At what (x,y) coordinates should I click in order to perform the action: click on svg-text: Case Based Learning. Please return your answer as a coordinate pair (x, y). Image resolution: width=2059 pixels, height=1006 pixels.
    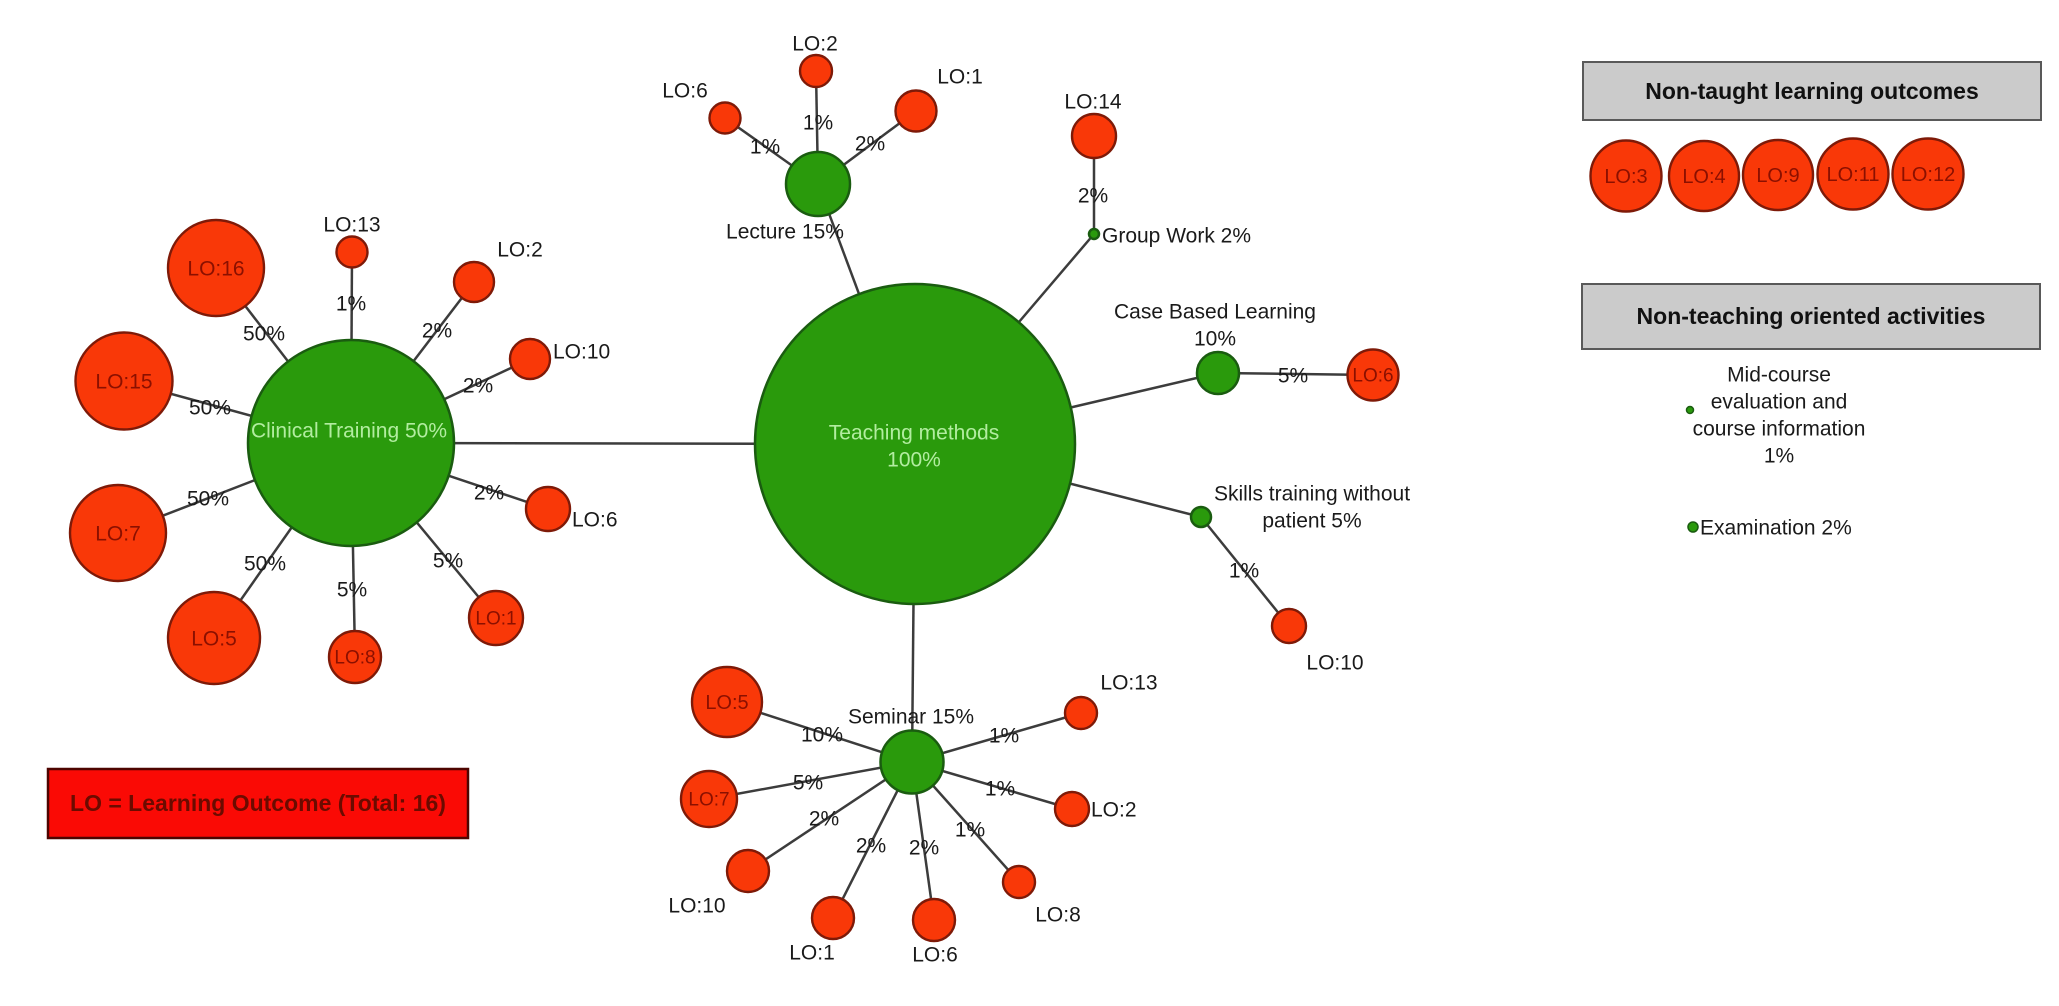
    Looking at the image, I should click on (1215, 311).